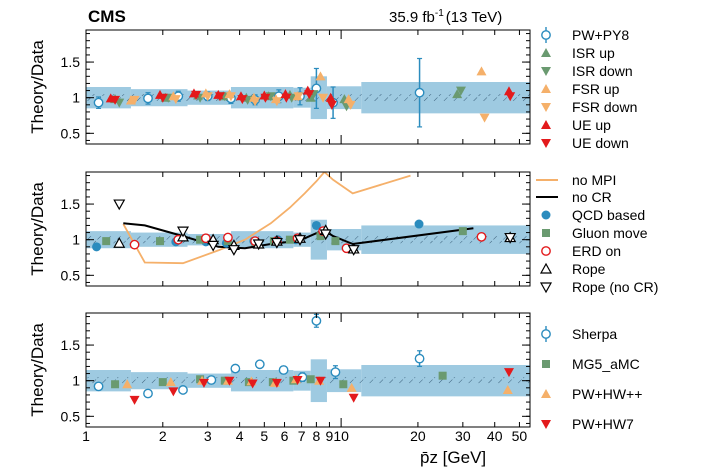 The image size is (706, 472). I want to click on experiment-label: CMS, so click(107, 16).